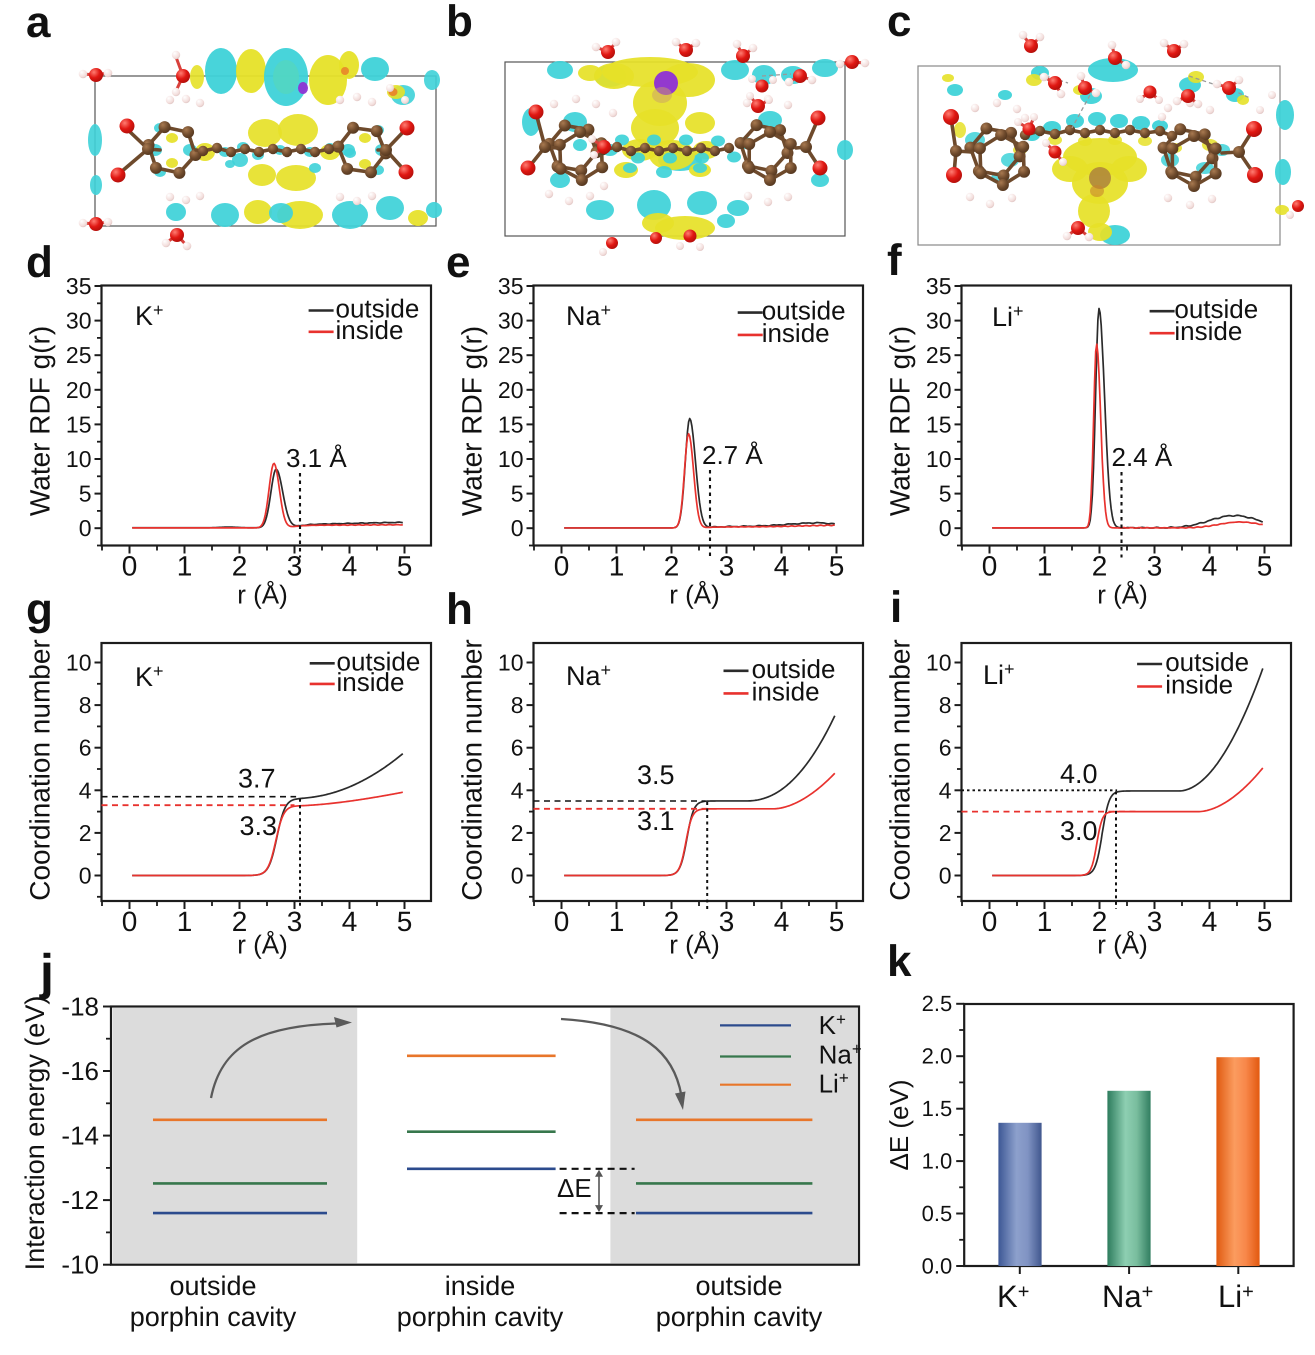  I want to click on svg-text: Coordination number, so click(472, 770).